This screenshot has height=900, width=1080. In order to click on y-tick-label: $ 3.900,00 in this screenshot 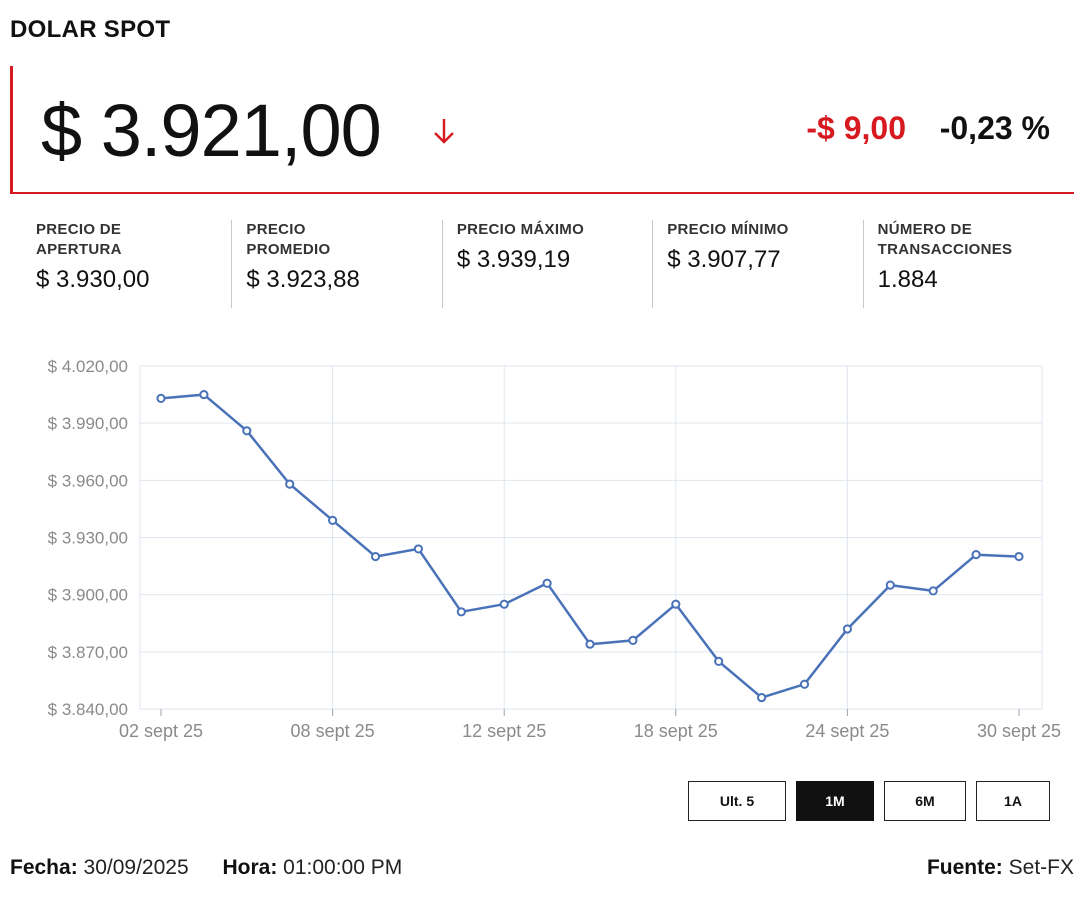, I will do `click(88, 595)`.